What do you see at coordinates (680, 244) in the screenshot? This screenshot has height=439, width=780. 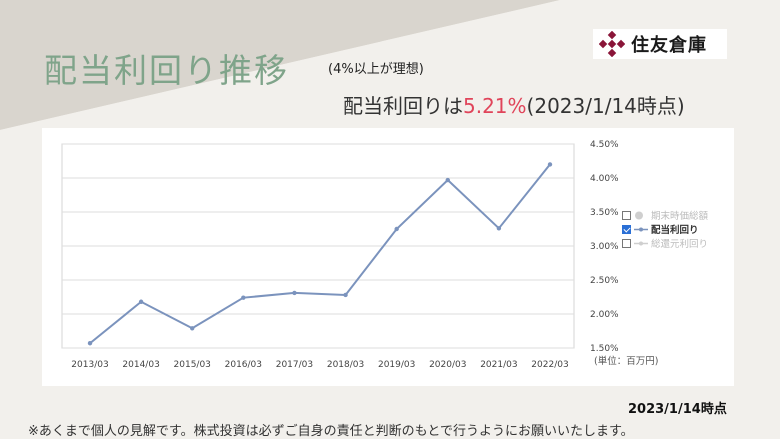 I see `legend-label-total-return: 総還元利回り` at bounding box center [680, 244].